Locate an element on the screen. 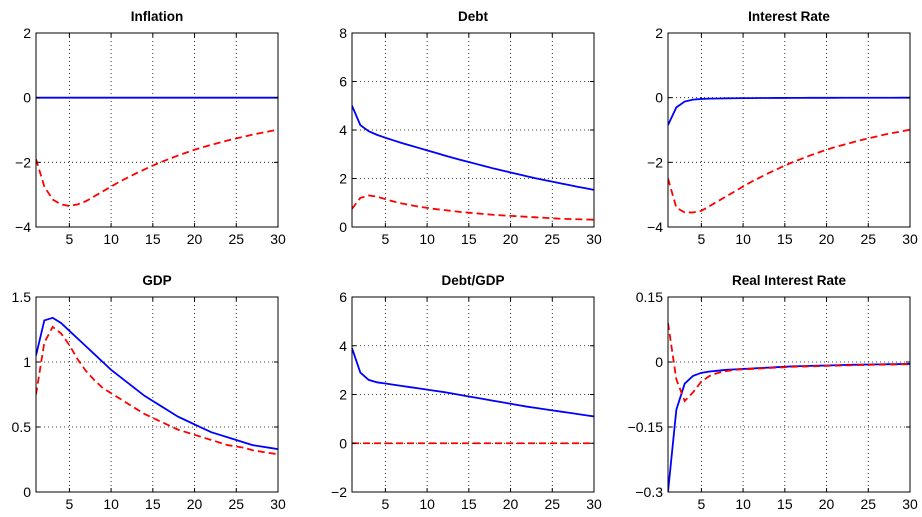  y-tick-label: −0.3 is located at coordinates (649, 492).